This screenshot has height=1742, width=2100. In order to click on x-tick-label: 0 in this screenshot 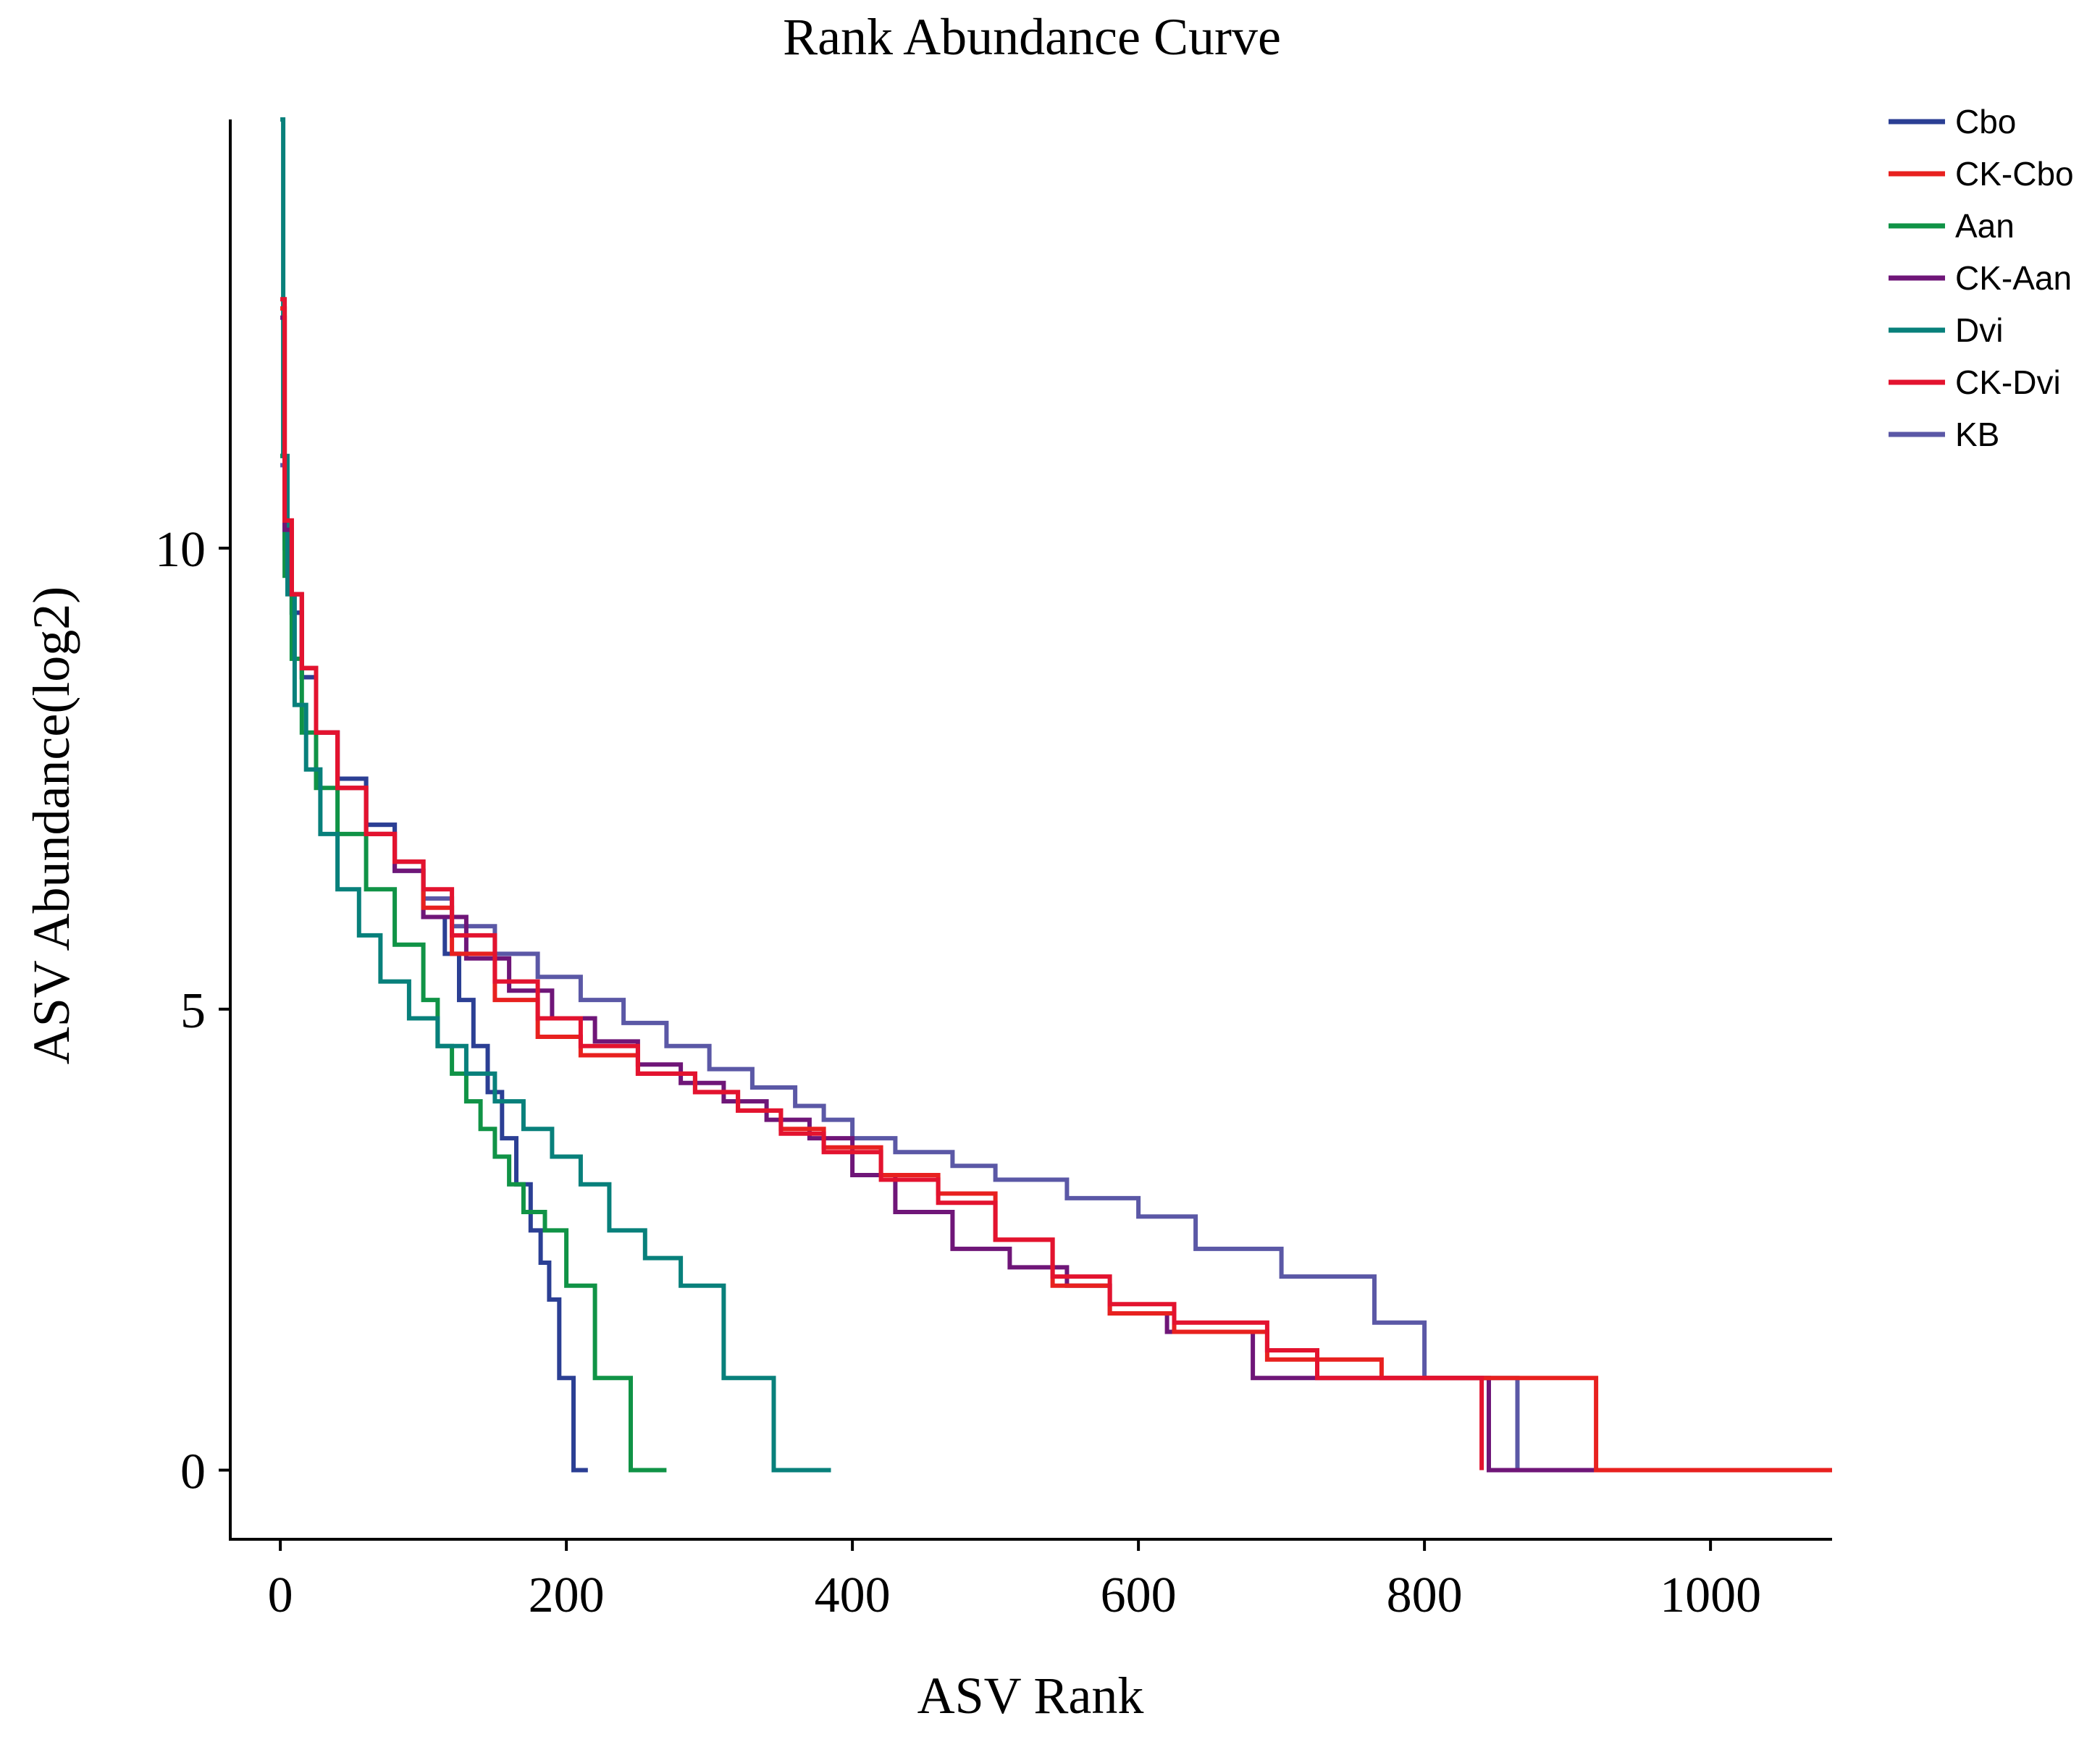, I will do `click(280, 1595)`.